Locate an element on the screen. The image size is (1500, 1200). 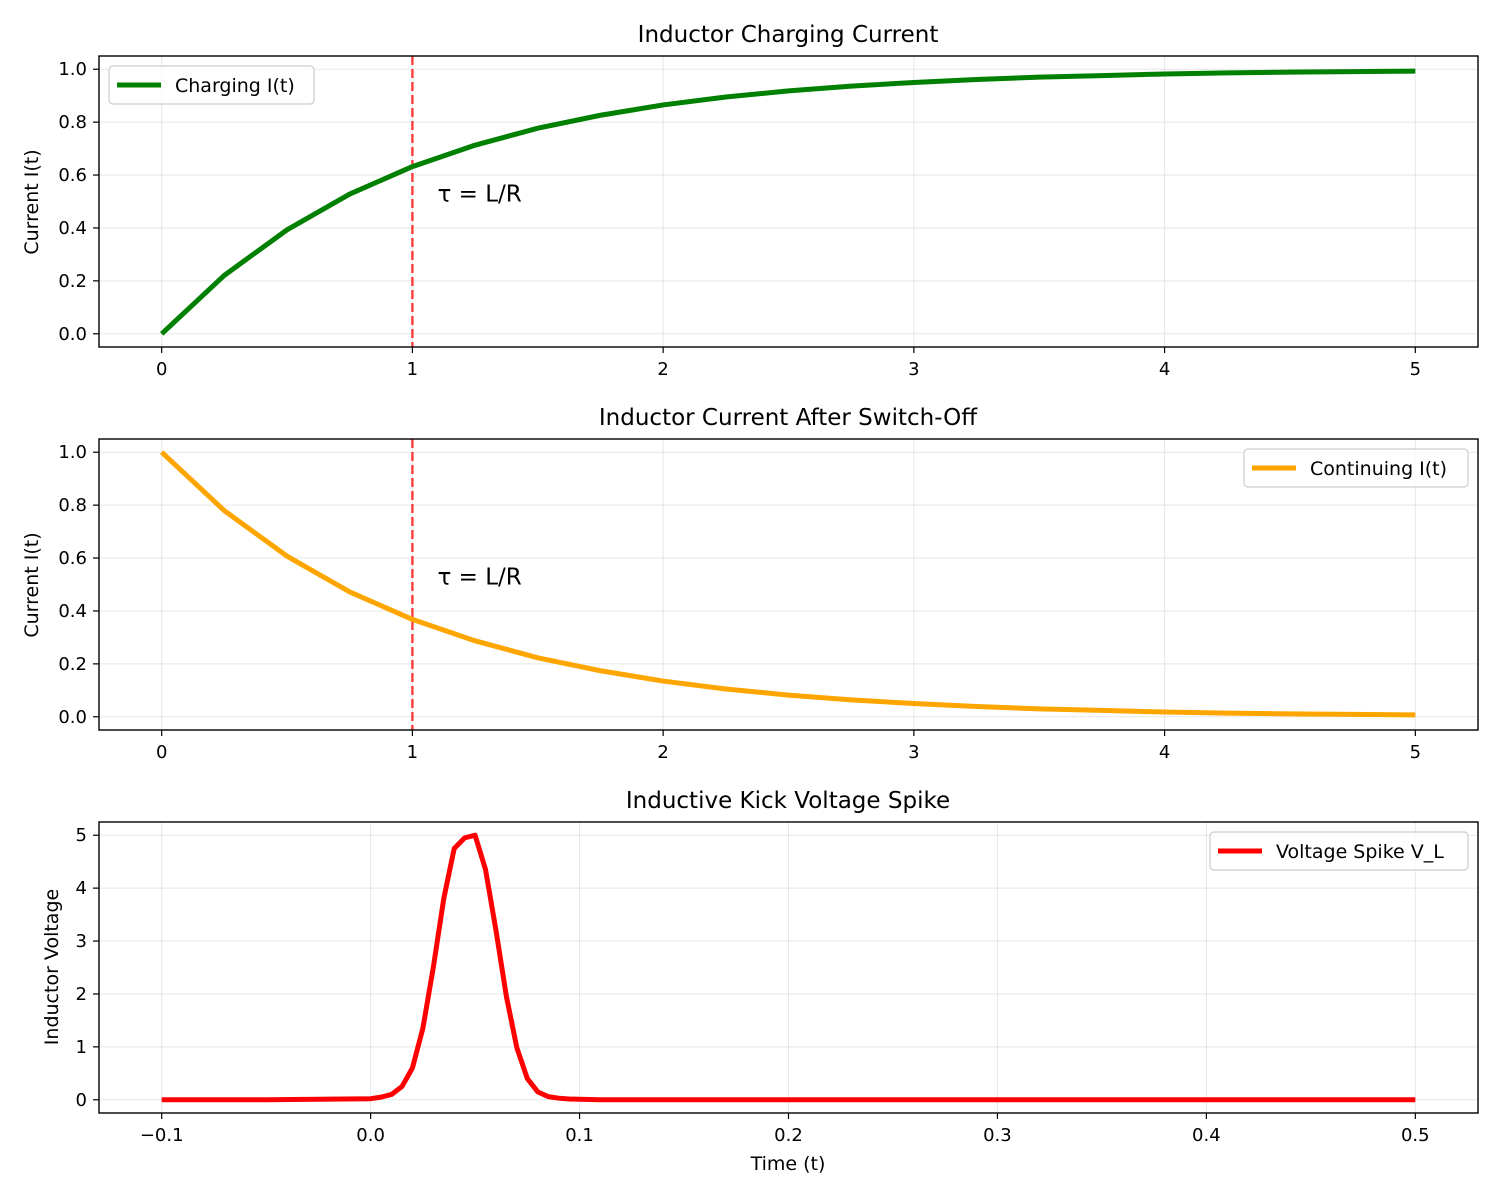
y-tick-label: 4 is located at coordinates (81, 888).